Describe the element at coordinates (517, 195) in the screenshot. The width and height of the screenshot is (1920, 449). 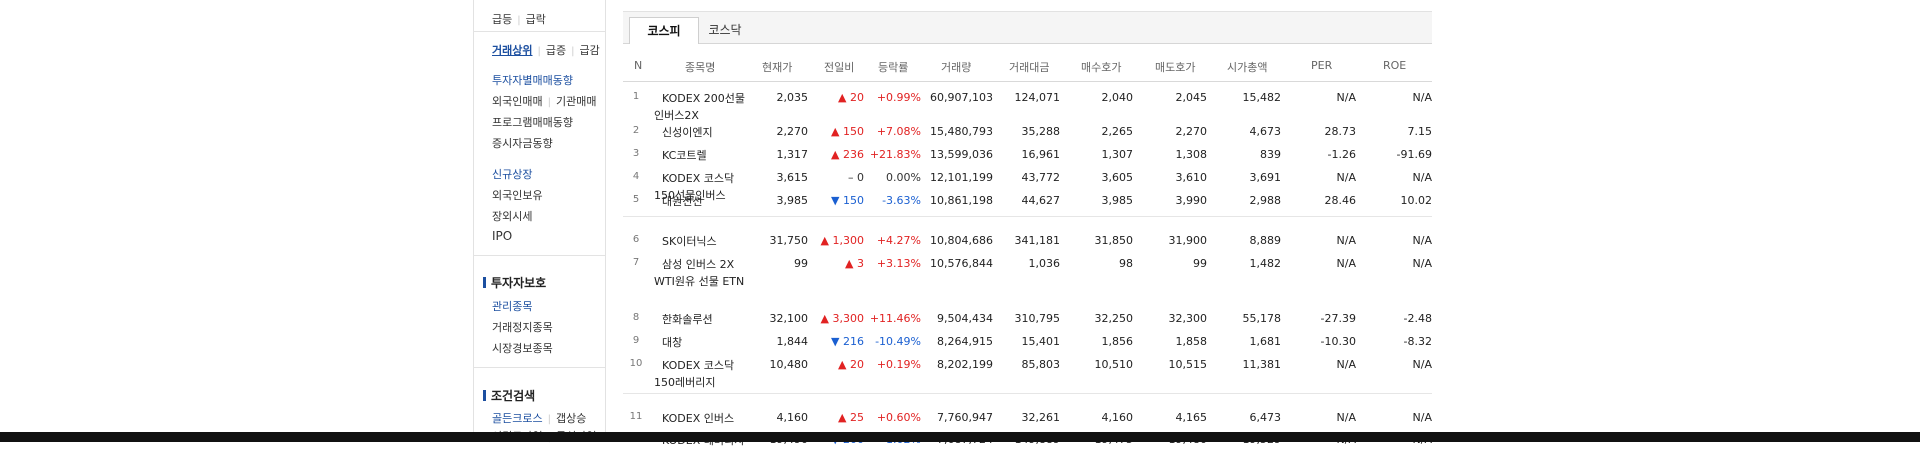
I see `sidebar-item-foreign-hold: 외국인보유` at that location.